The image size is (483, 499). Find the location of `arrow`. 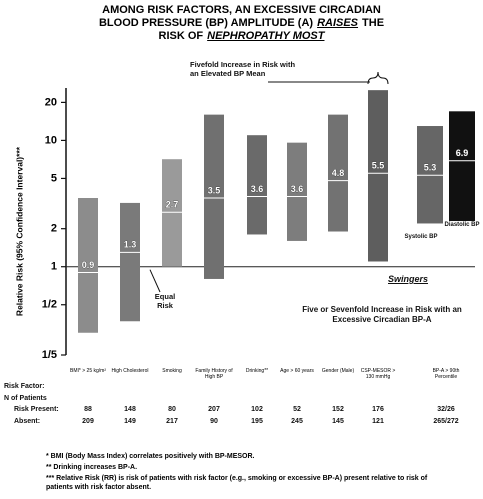

arrow is located at coordinates (155, 281).